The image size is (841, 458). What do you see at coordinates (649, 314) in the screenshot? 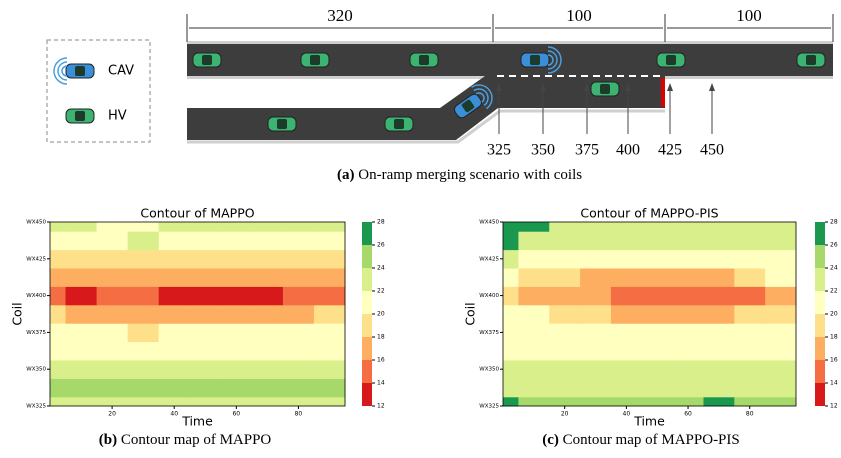
I see `plot-frame` at bounding box center [649, 314].